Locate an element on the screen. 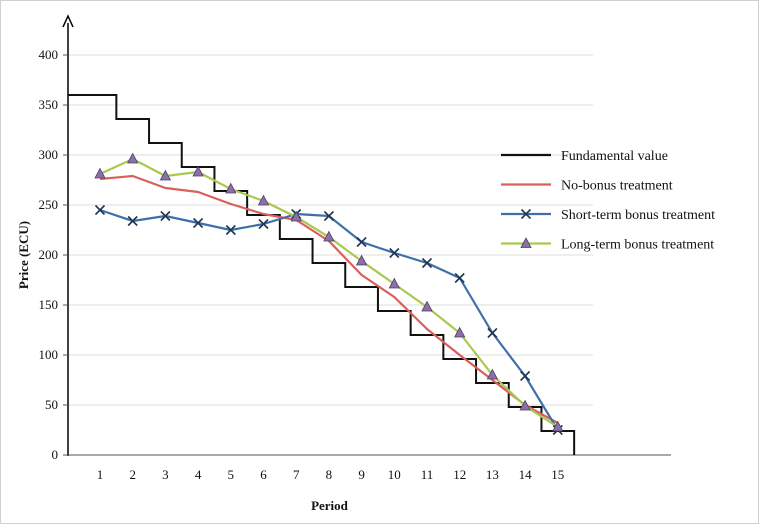 The width and height of the screenshot is (759, 525). legend-entry: Short-term bonus treatment is located at coordinates (608, 215).